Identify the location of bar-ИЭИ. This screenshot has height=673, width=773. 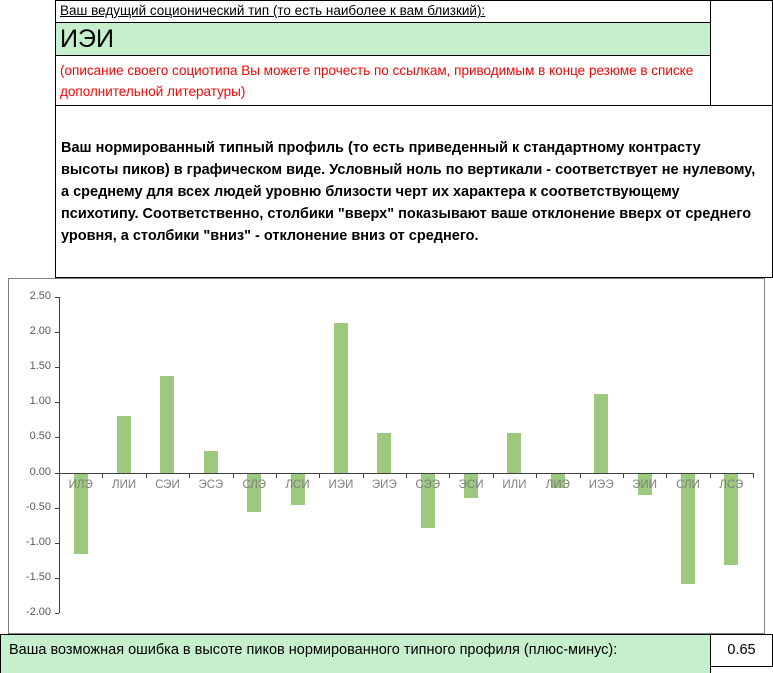
(340, 397).